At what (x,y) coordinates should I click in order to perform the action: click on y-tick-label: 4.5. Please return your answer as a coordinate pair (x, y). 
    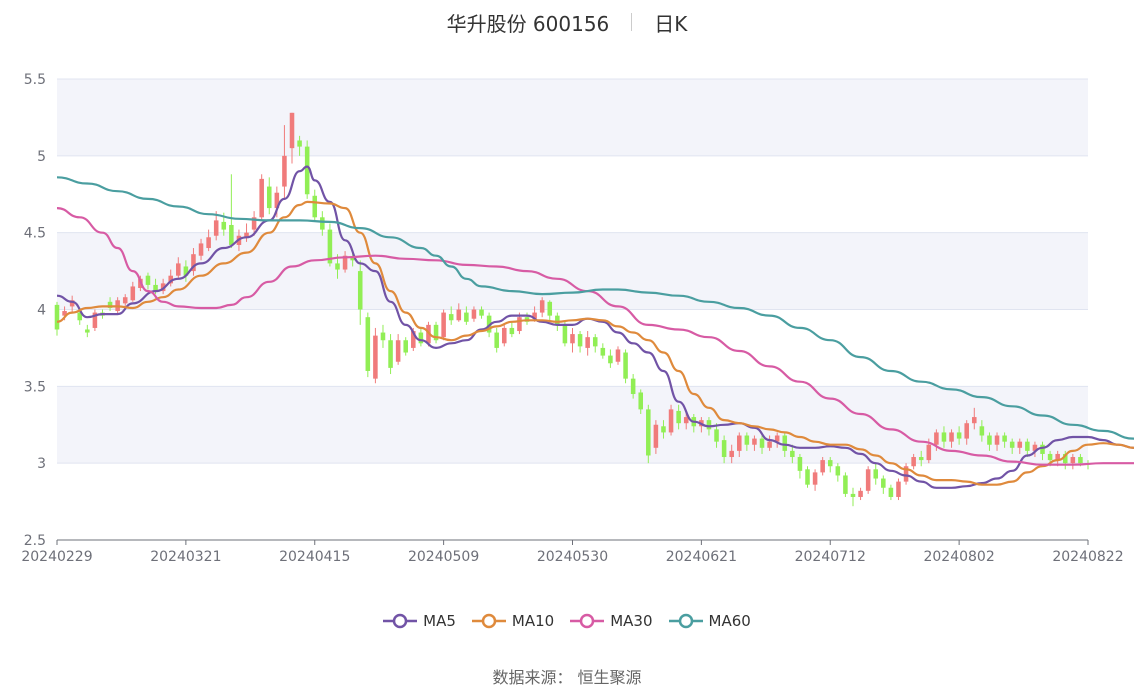
    Looking at the image, I should click on (35, 234).